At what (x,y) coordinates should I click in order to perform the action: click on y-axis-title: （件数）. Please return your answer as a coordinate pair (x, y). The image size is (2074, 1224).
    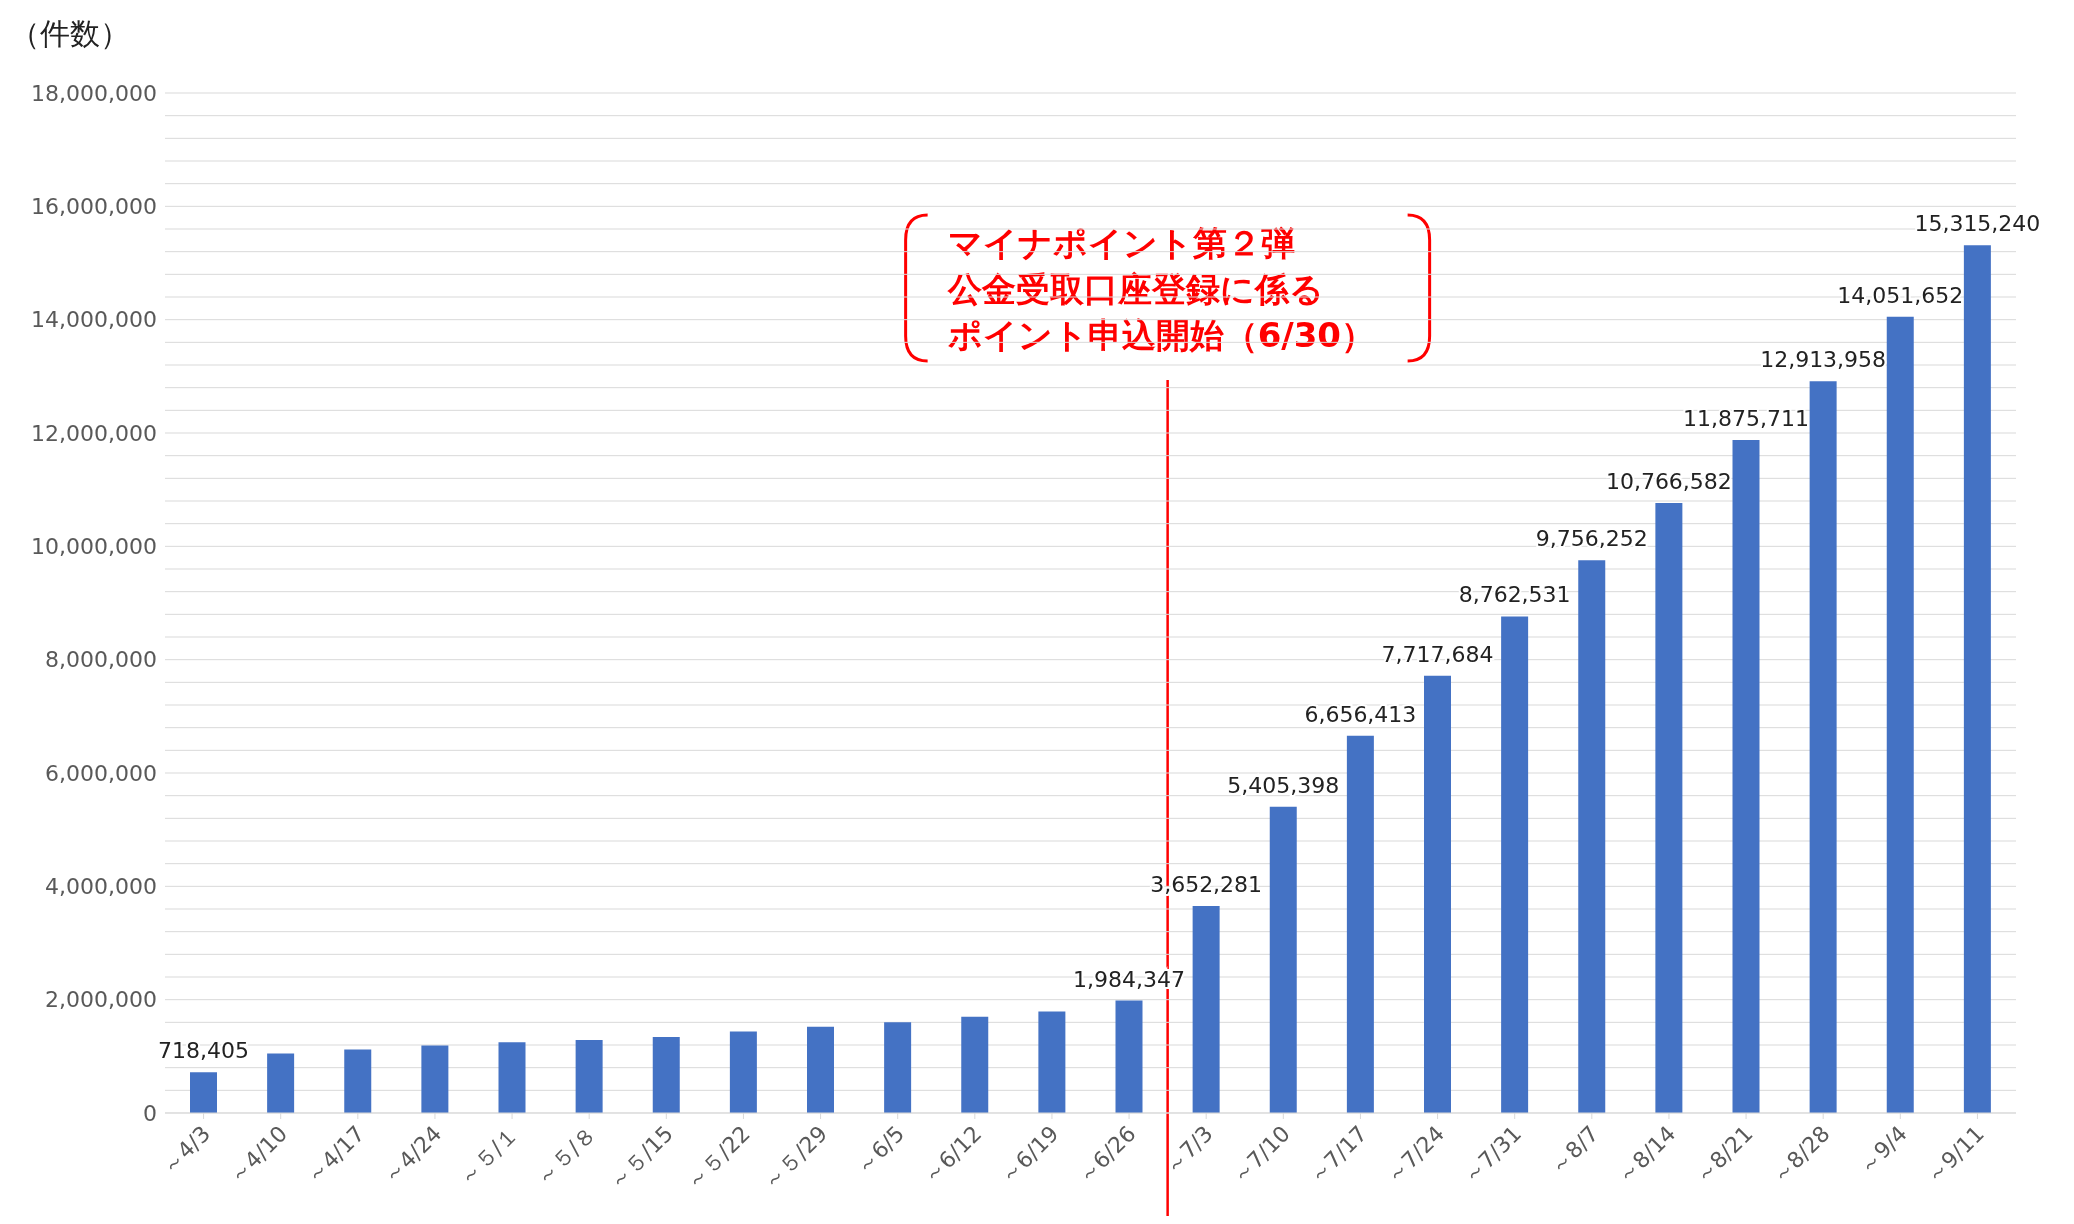
    Looking at the image, I should click on (70, 34).